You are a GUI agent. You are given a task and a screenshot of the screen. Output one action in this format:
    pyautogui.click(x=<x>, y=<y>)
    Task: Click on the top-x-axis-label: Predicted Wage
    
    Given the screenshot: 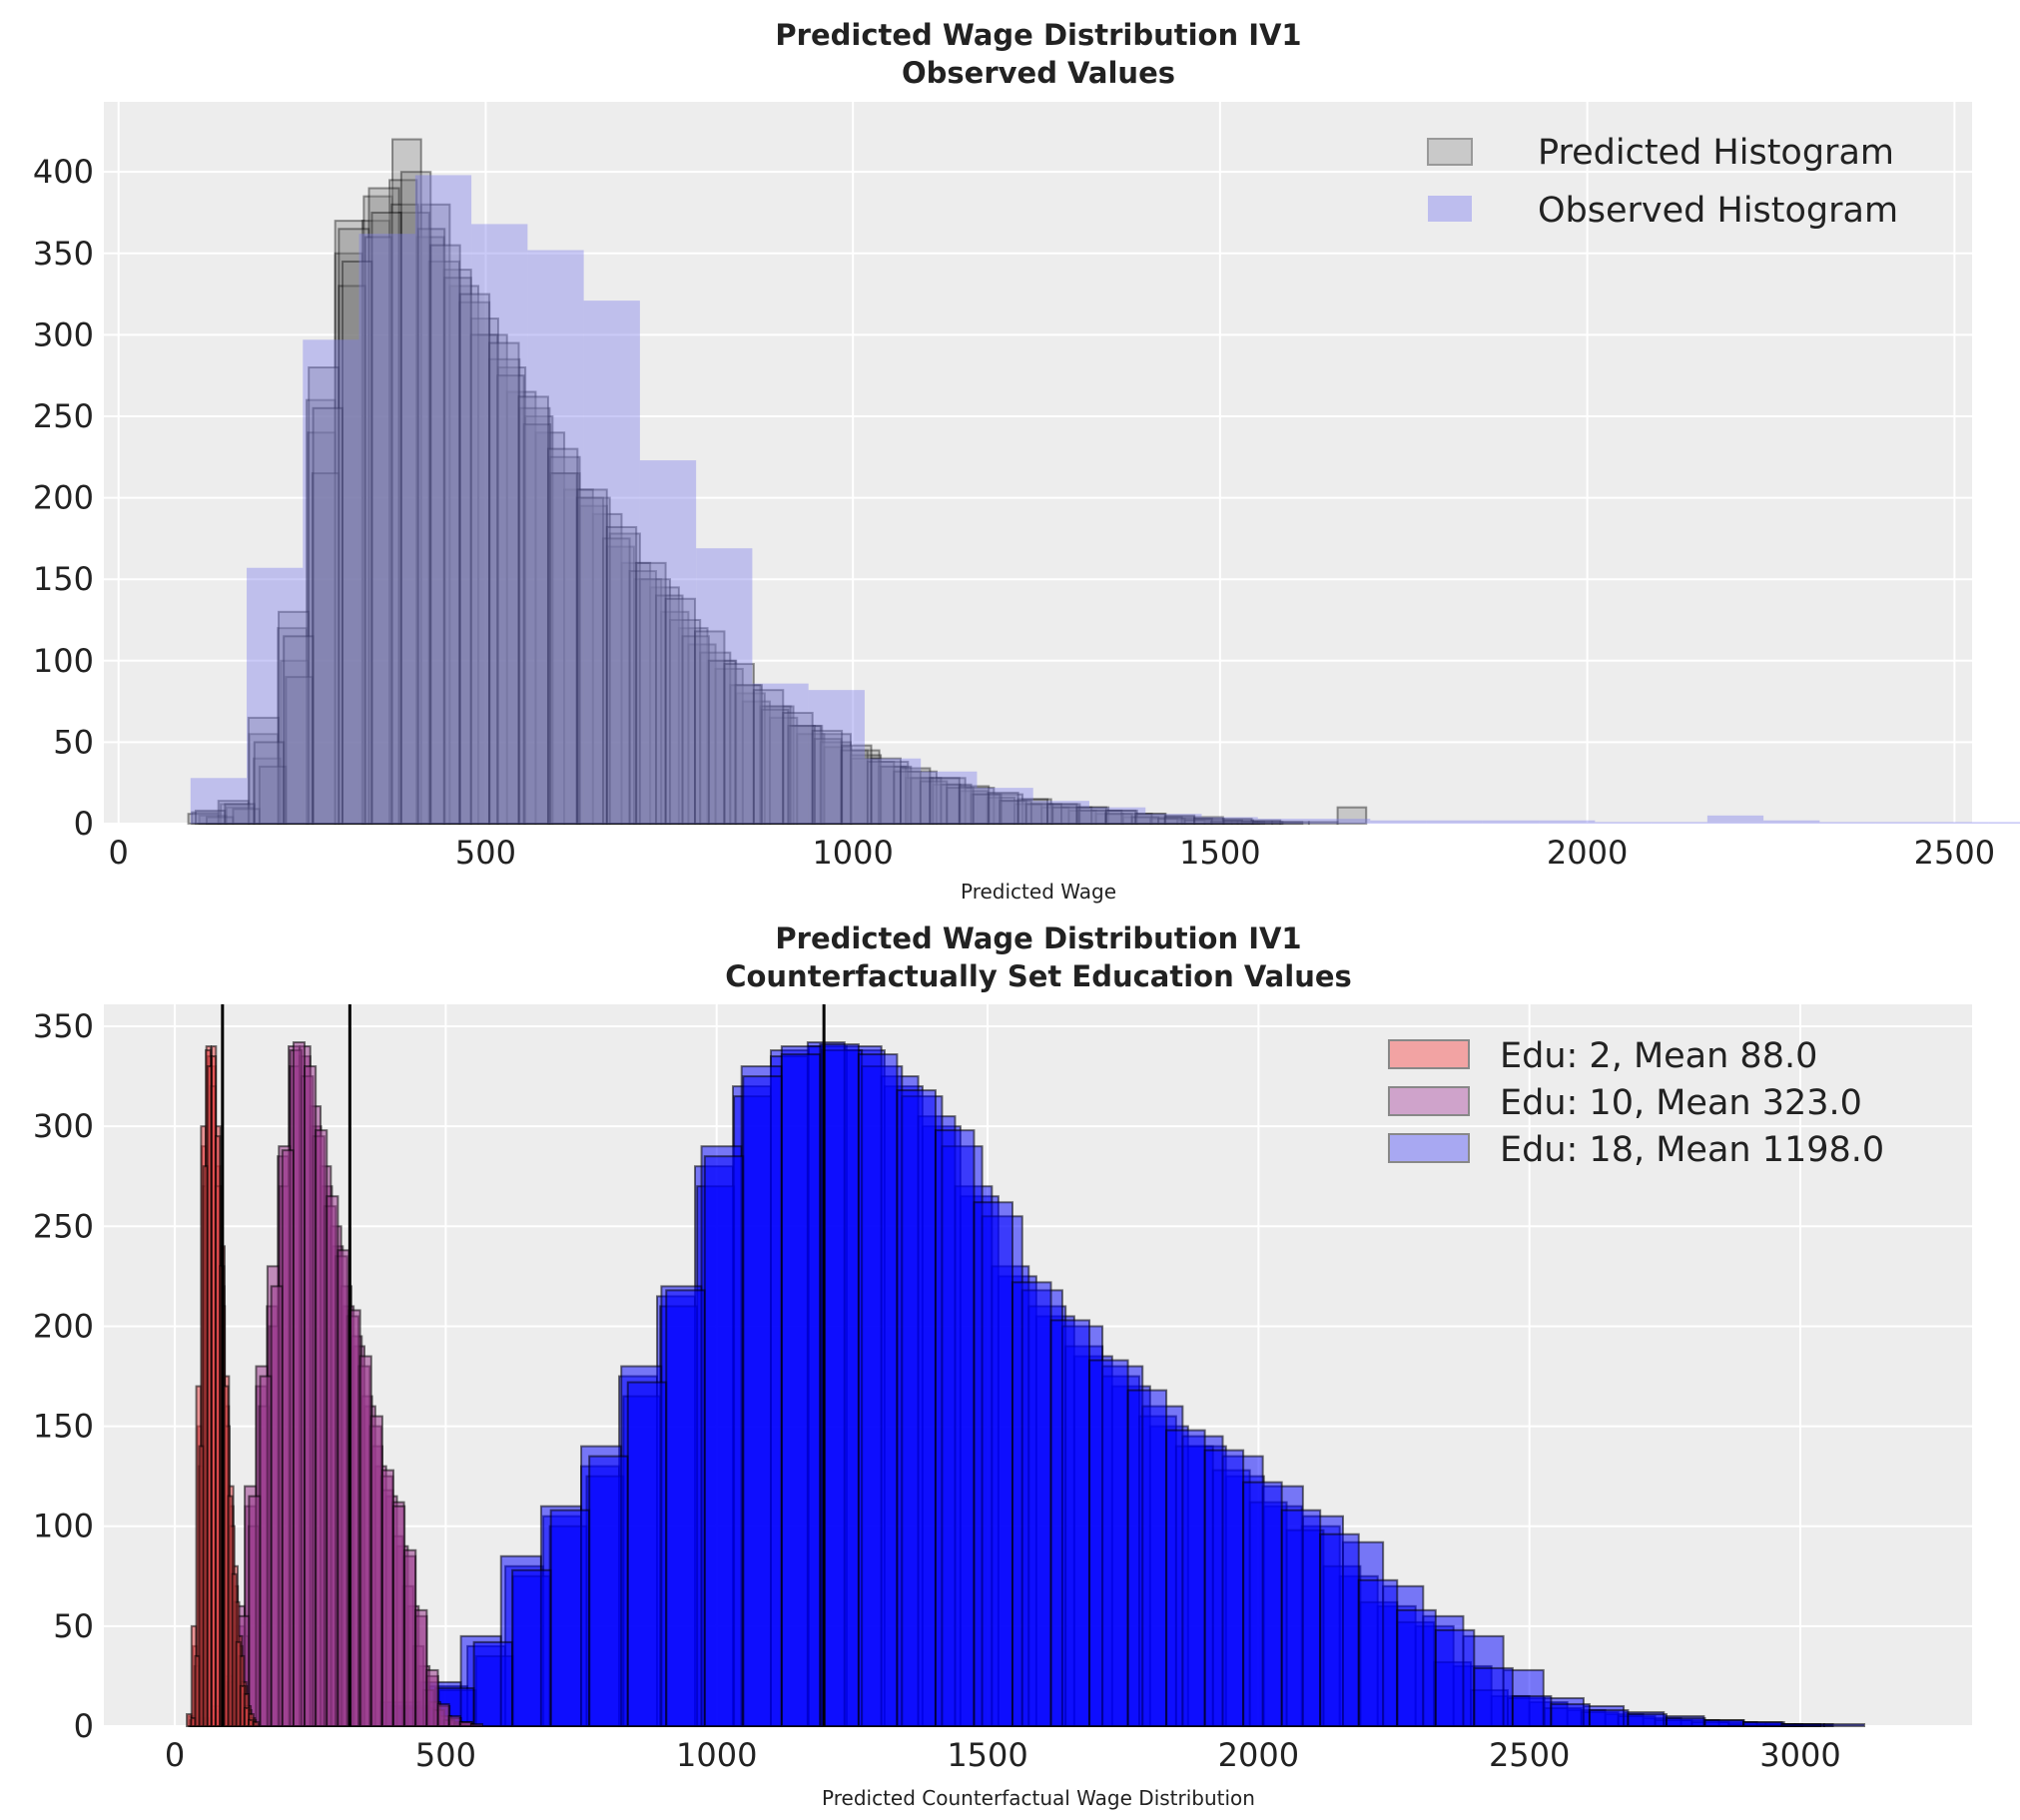 What is the action you would take?
    pyautogui.click(x=1038, y=892)
    